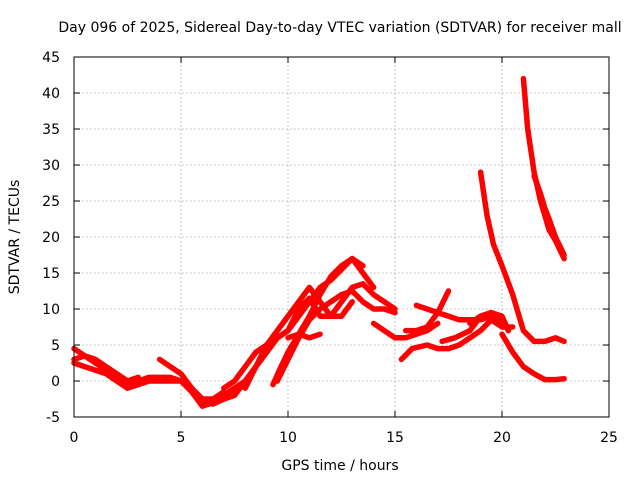  I want to click on y-tick-label: 45, so click(51, 58).